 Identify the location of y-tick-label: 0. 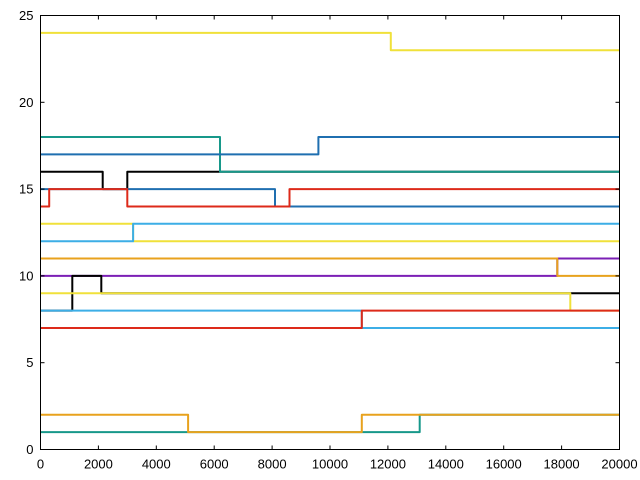
(29, 449).